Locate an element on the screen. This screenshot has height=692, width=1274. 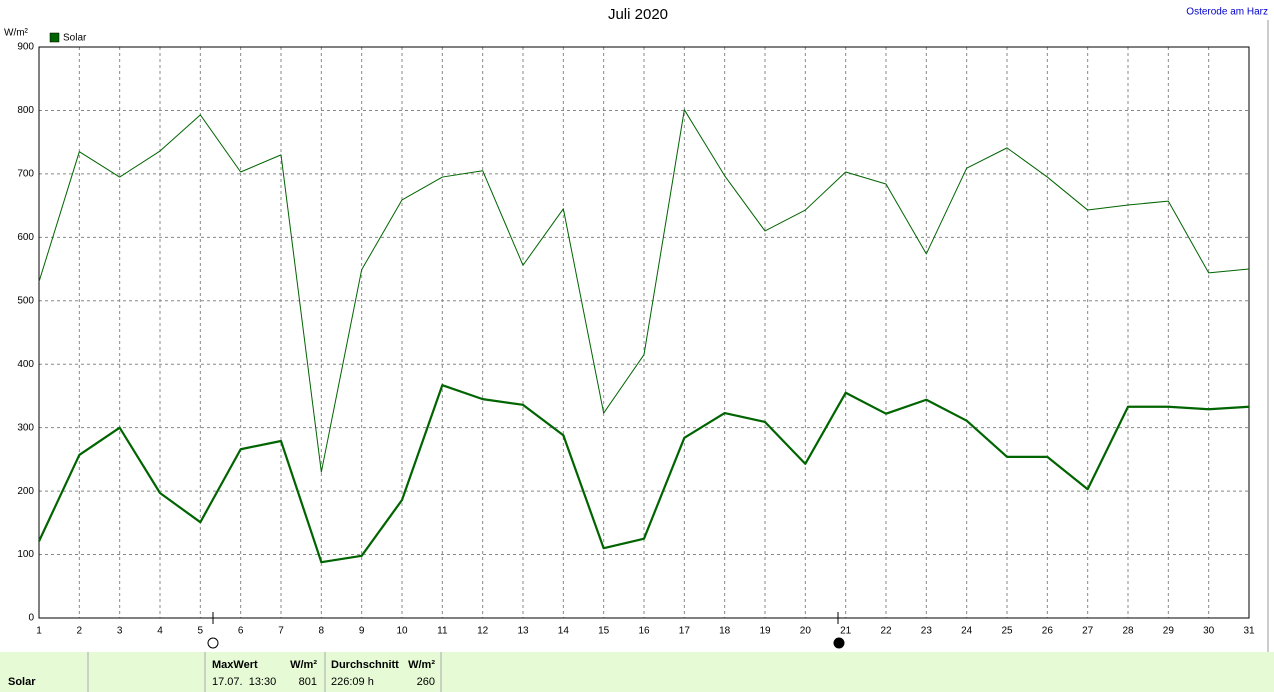
x-tick-label: 10 is located at coordinates (402, 631).